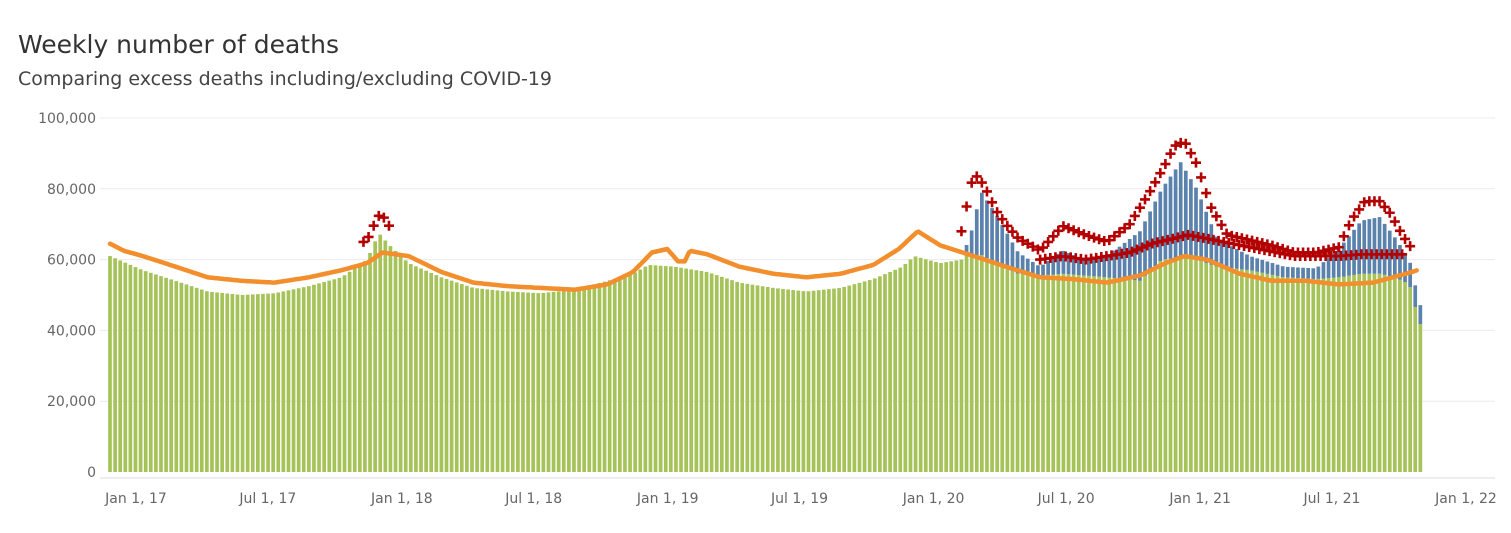  Describe the element at coordinates (71, 190) in the screenshot. I see `y-tick-label: 80,000` at that location.